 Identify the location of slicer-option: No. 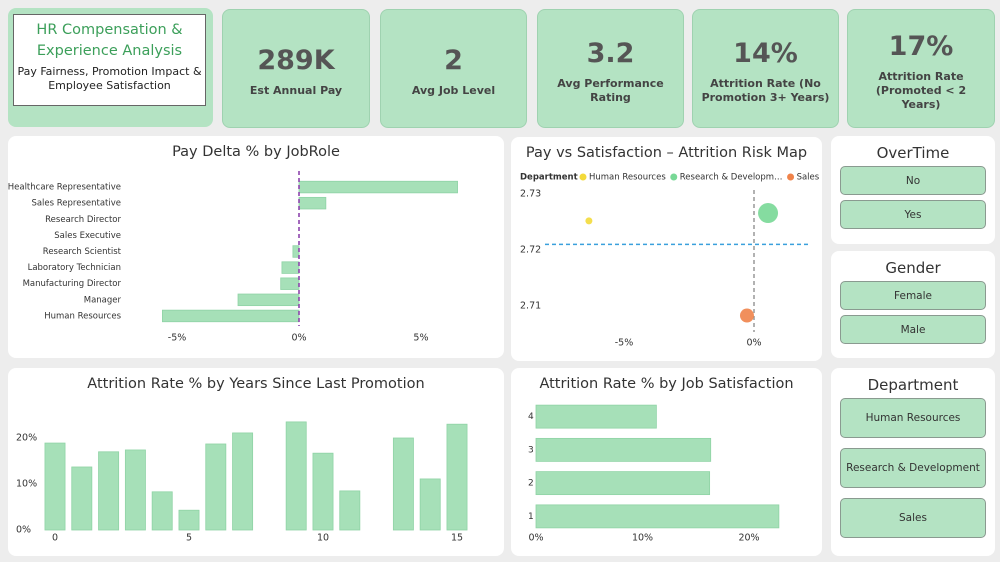
(913, 180).